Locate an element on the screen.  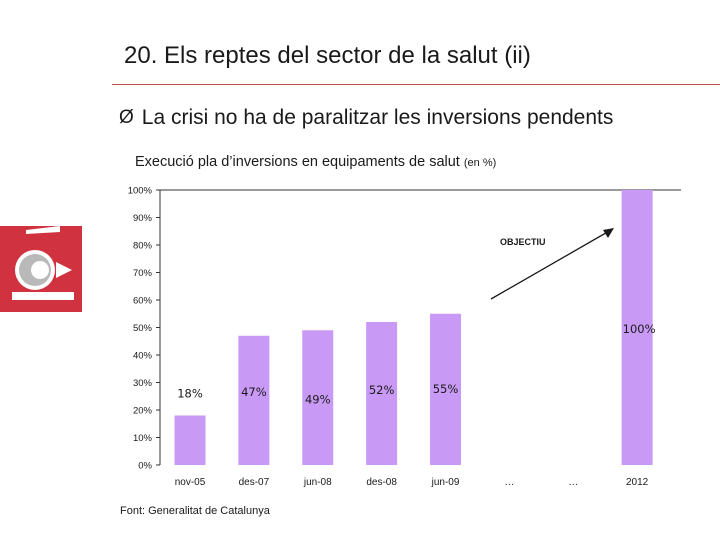
x-tick-label: 2012 is located at coordinates (637, 482).